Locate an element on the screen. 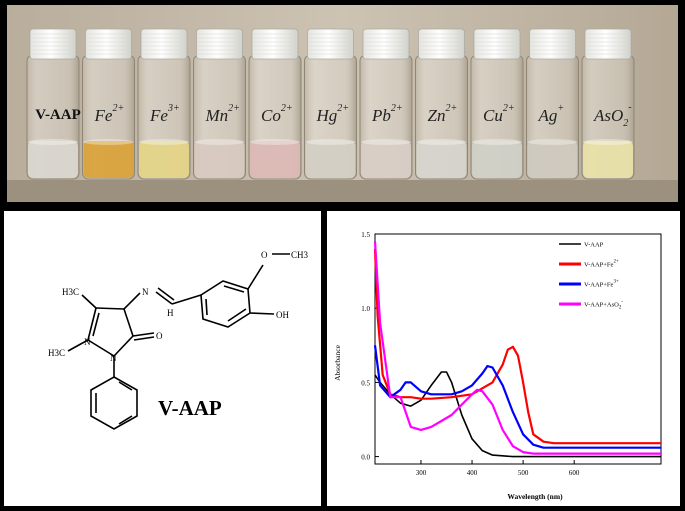 The height and width of the screenshot is (511, 685). vial: Co2+ is located at coordinates (275, 104).